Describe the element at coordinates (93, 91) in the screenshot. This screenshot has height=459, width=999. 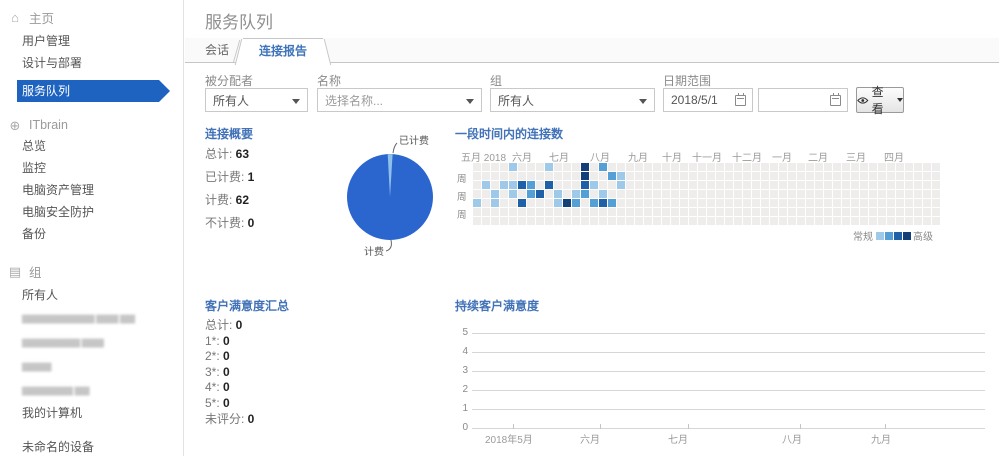
I see `sidebar-item: 服务队列` at that location.